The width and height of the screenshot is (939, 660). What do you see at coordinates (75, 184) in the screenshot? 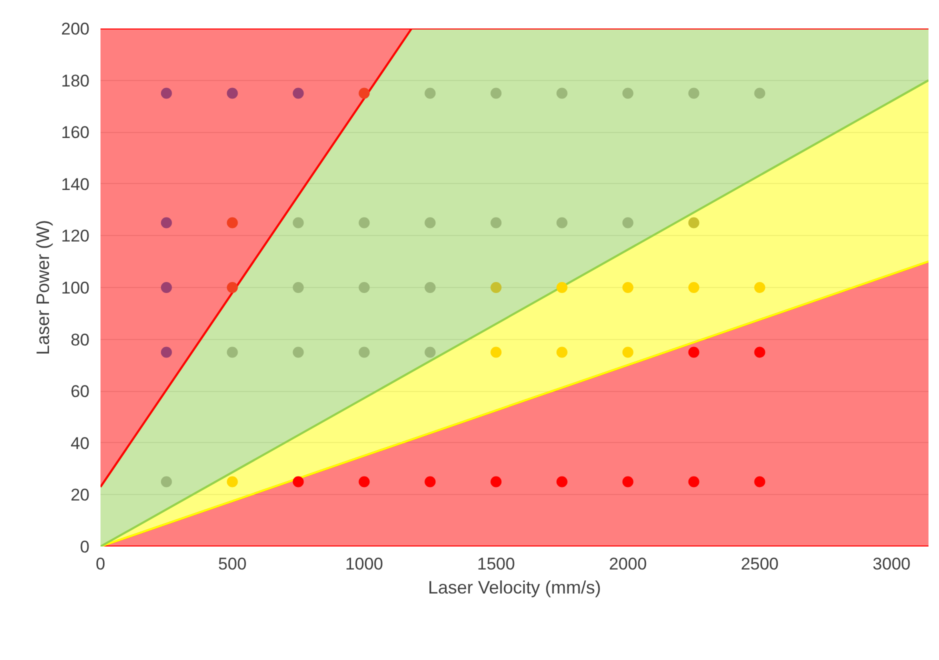
I see `y-tick-label: 140` at bounding box center [75, 184].